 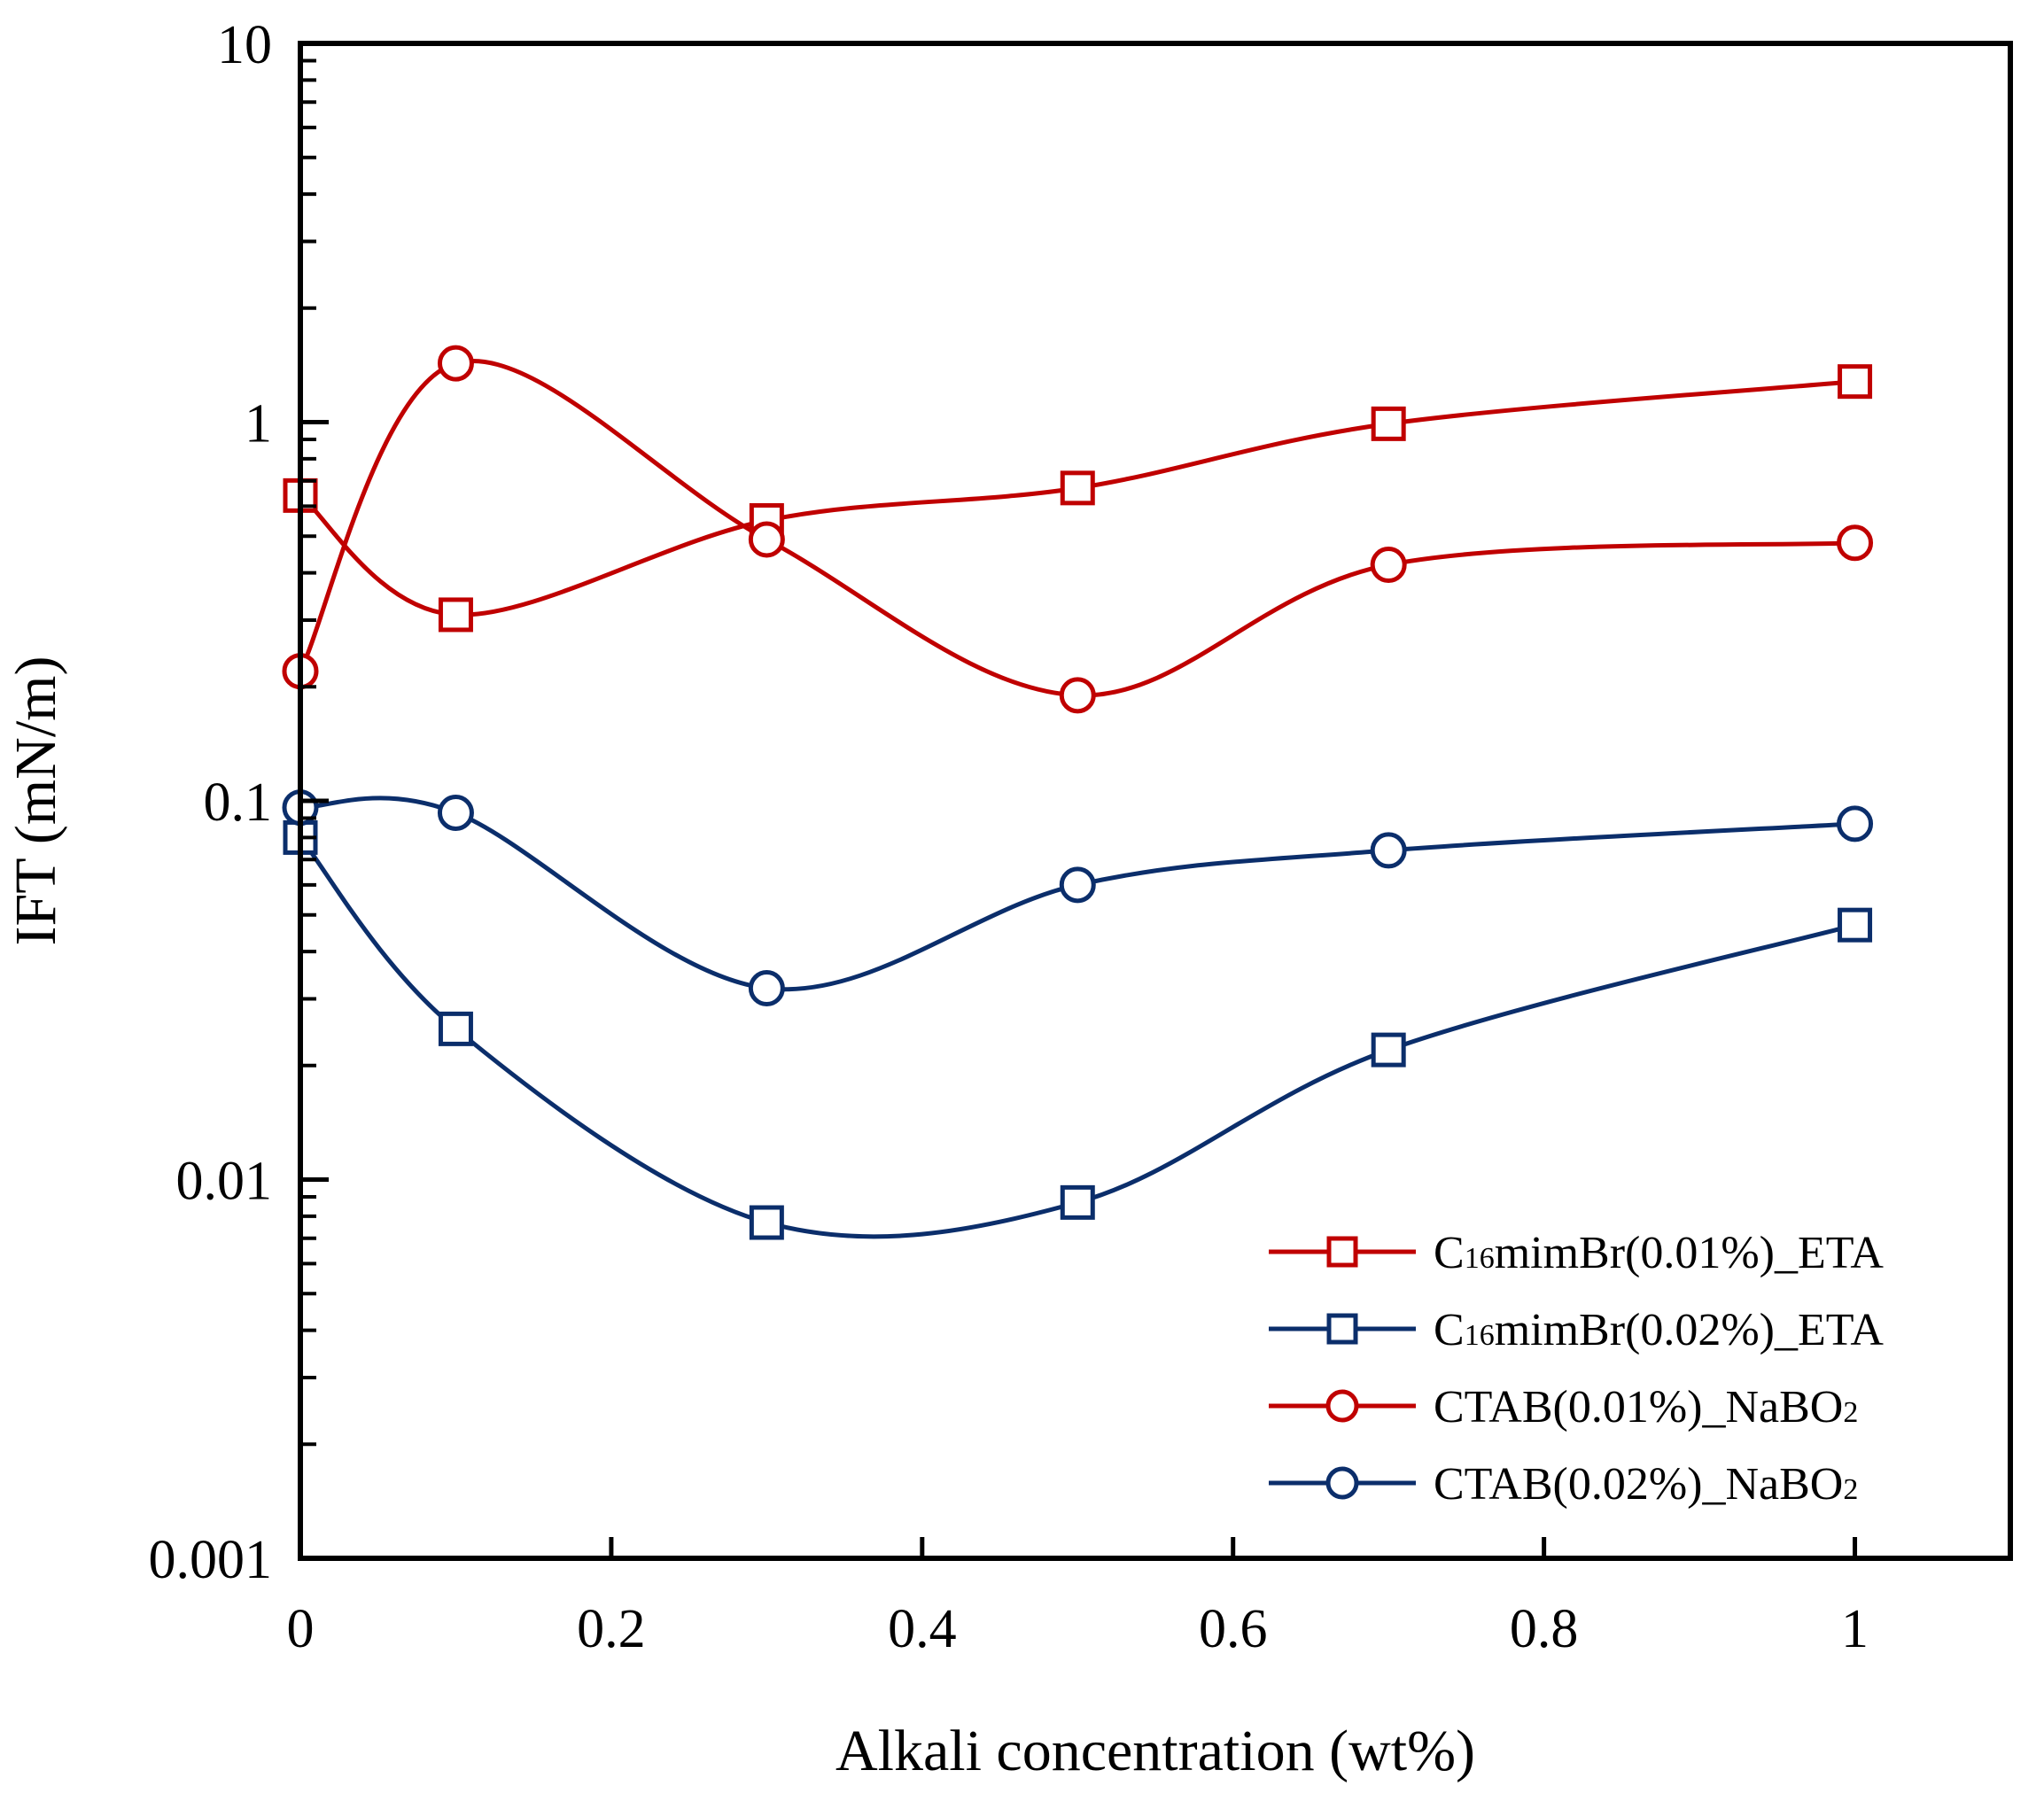 I want to click on legend-label: C16mimBr(0.02%)_ETA, so click(x=1659, y=1330).